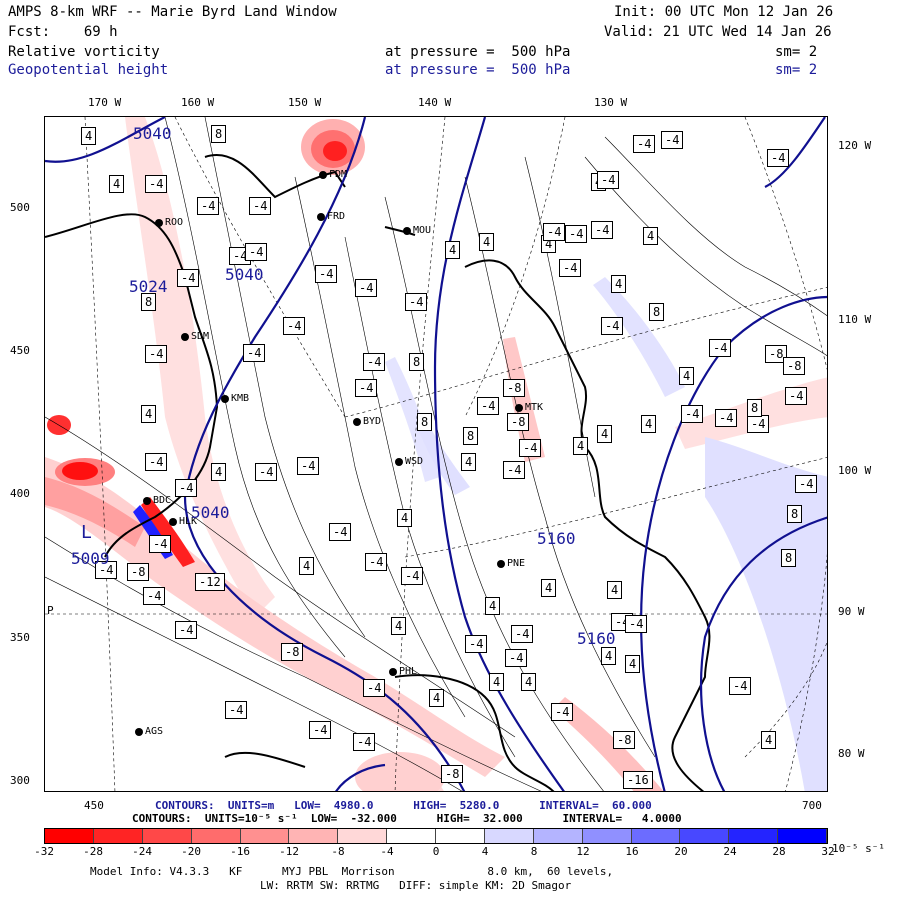 This screenshot has height=900, width=900. What do you see at coordinates (148, 286) in the screenshot?
I see `height-label: 5024` at bounding box center [148, 286].